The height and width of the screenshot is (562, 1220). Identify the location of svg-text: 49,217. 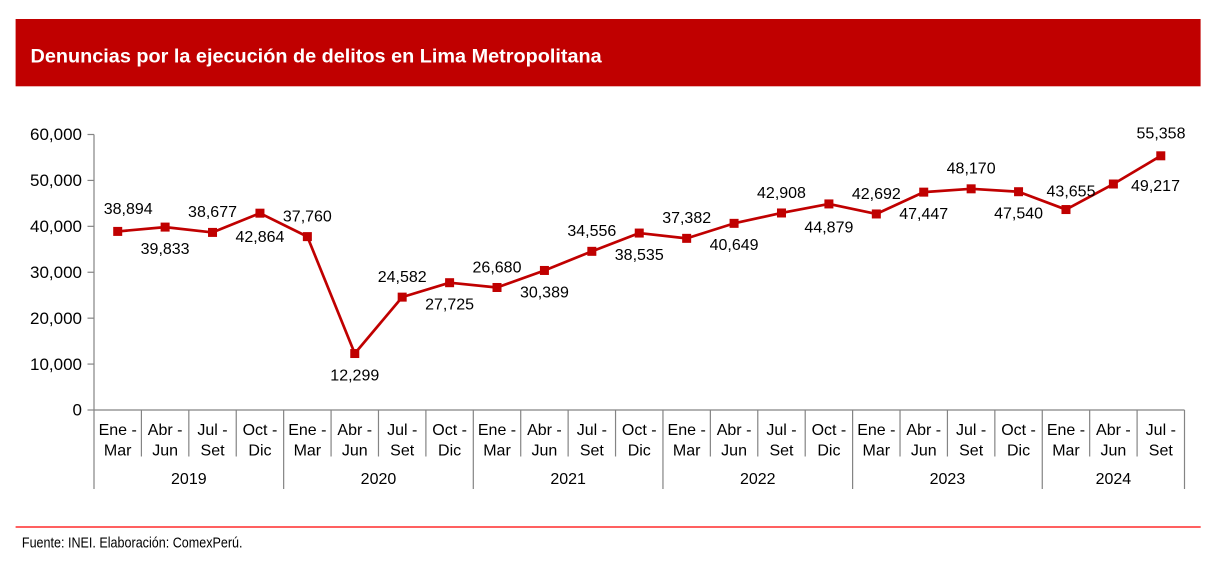
(1155, 186).